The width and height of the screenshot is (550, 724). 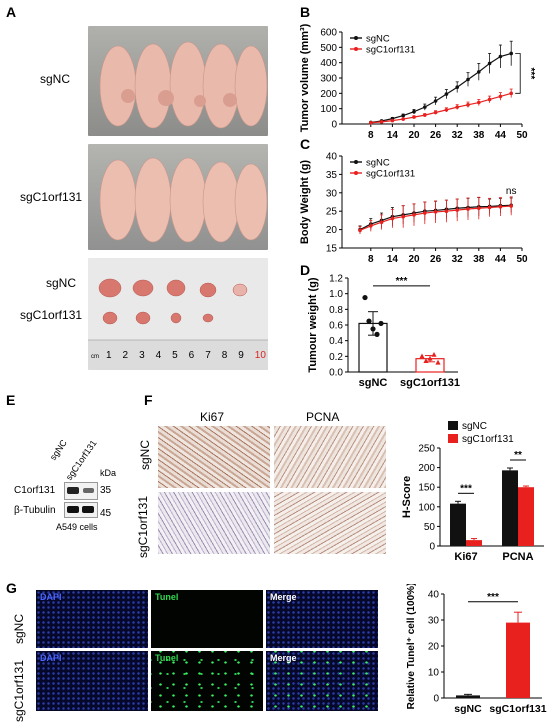 I want to click on ruler-tick: 8, so click(x=224, y=355).